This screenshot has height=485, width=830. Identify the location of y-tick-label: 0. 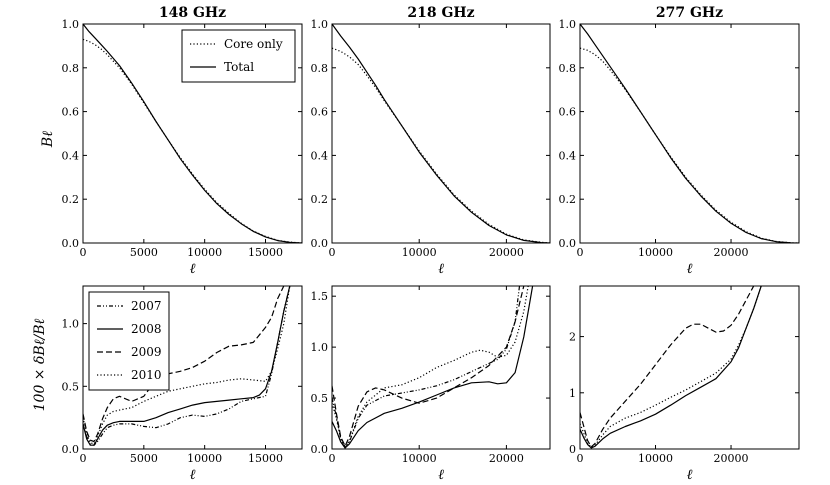
(572, 449).